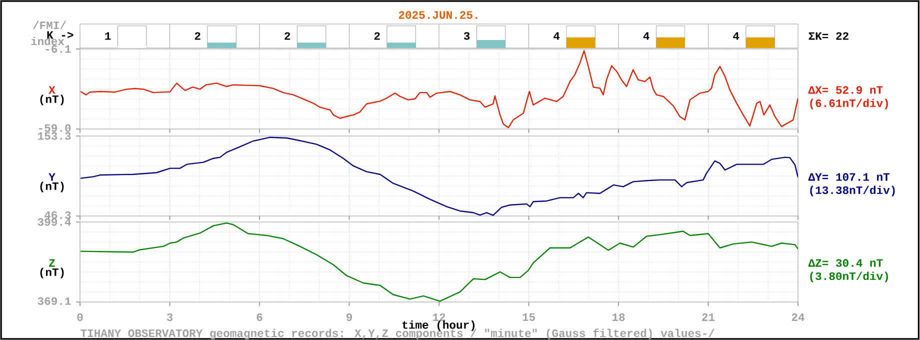 The image size is (920, 340). Describe the element at coordinates (397, 334) in the screenshot. I see `text: TIHANY OBSERVATORY geomagnetic records: X,Y,Z components / "minute" (Gauss filtered) values-/` at that location.